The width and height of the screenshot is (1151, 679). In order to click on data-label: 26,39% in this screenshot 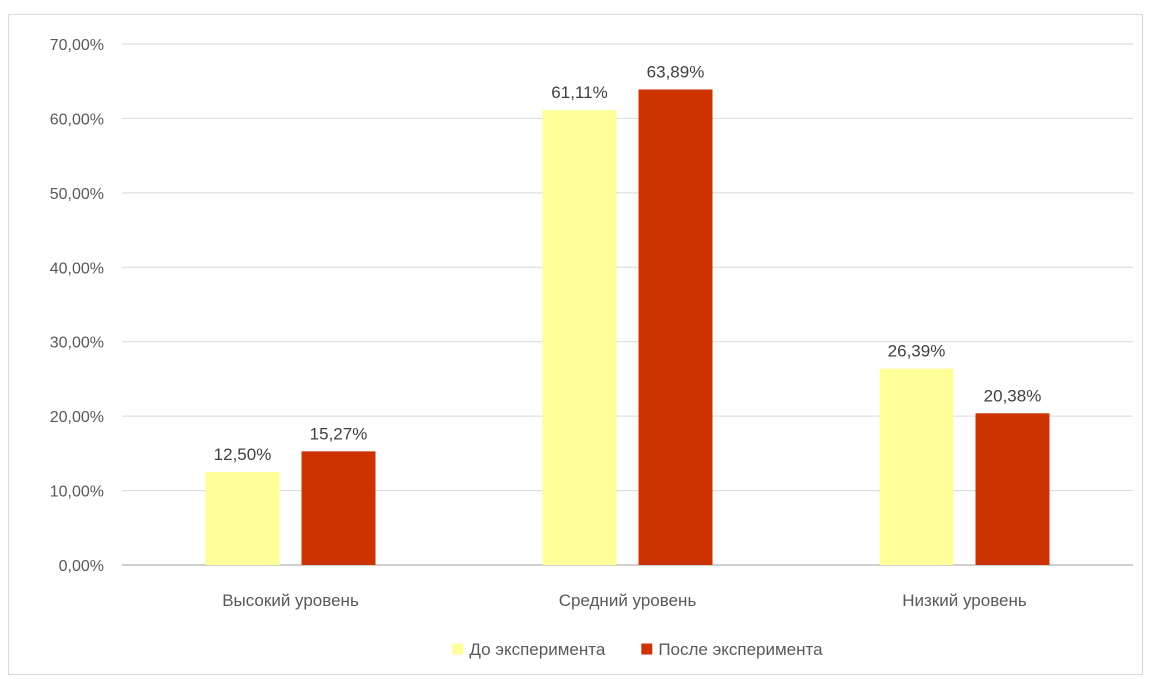, I will do `click(917, 351)`.